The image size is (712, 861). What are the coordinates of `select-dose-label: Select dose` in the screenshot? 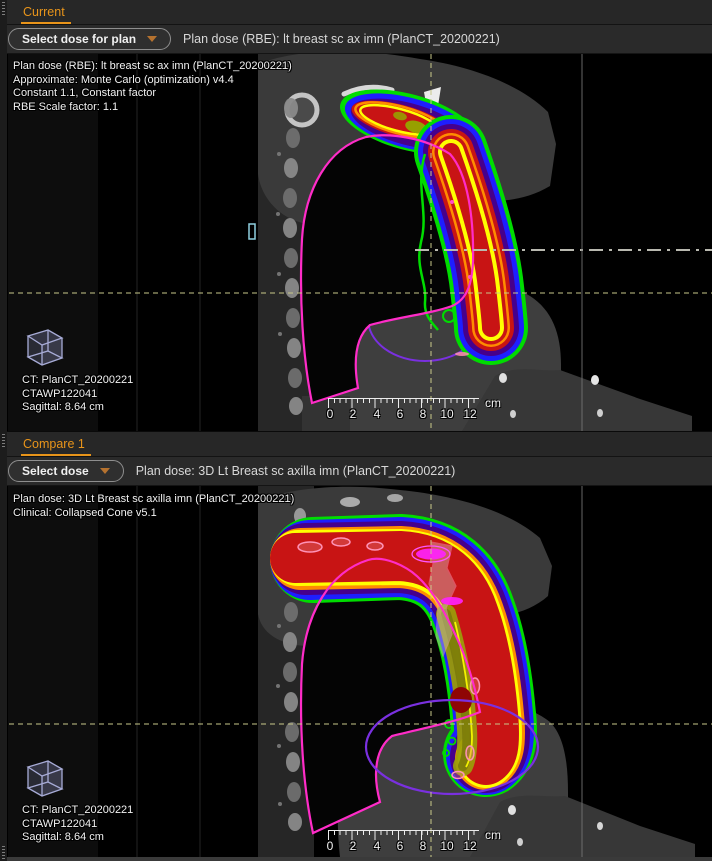 It's located at (55, 471).